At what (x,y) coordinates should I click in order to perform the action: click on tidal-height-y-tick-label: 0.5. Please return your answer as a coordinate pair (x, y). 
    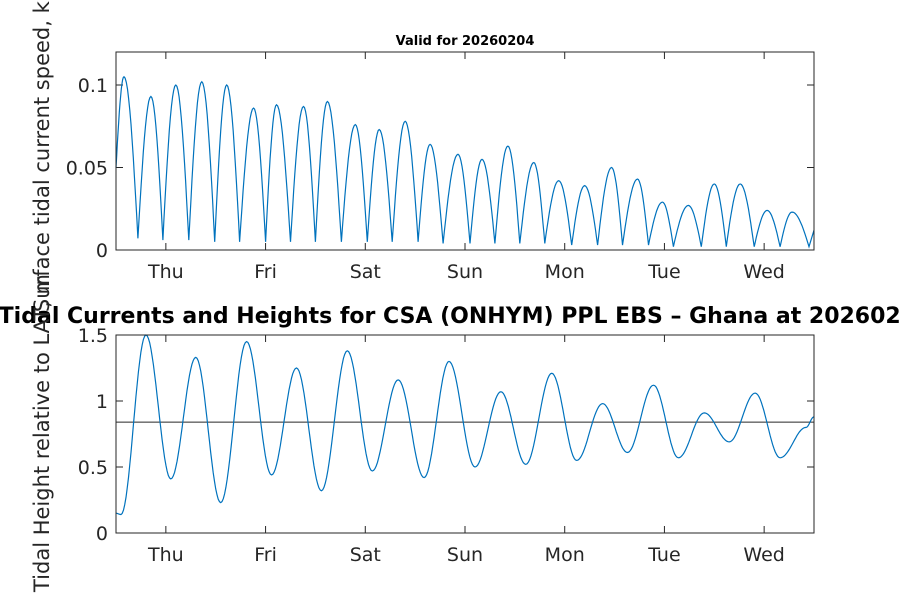
    Looking at the image, I should click on (93, 468).